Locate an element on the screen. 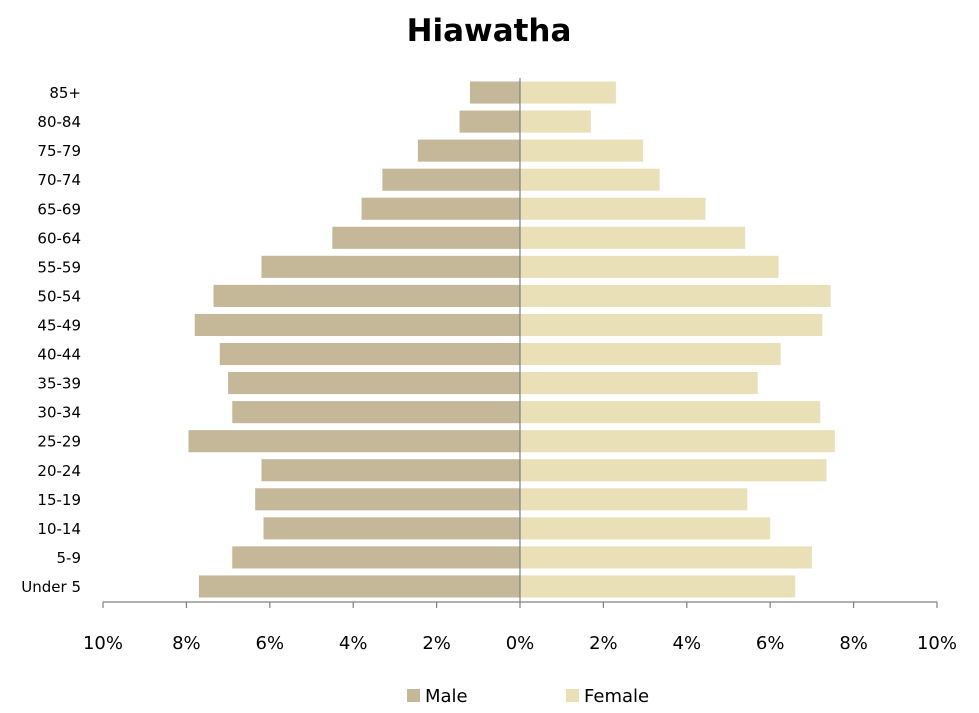 The height and width of the screenshot is (713, 979). x-tick-label: 0% is located at coordinates (520, 643).